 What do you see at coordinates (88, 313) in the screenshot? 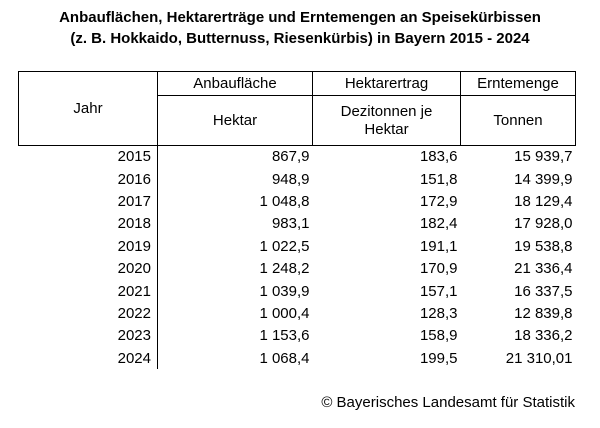
I see `year-cell: 2022` at bounding box center [88, 313].